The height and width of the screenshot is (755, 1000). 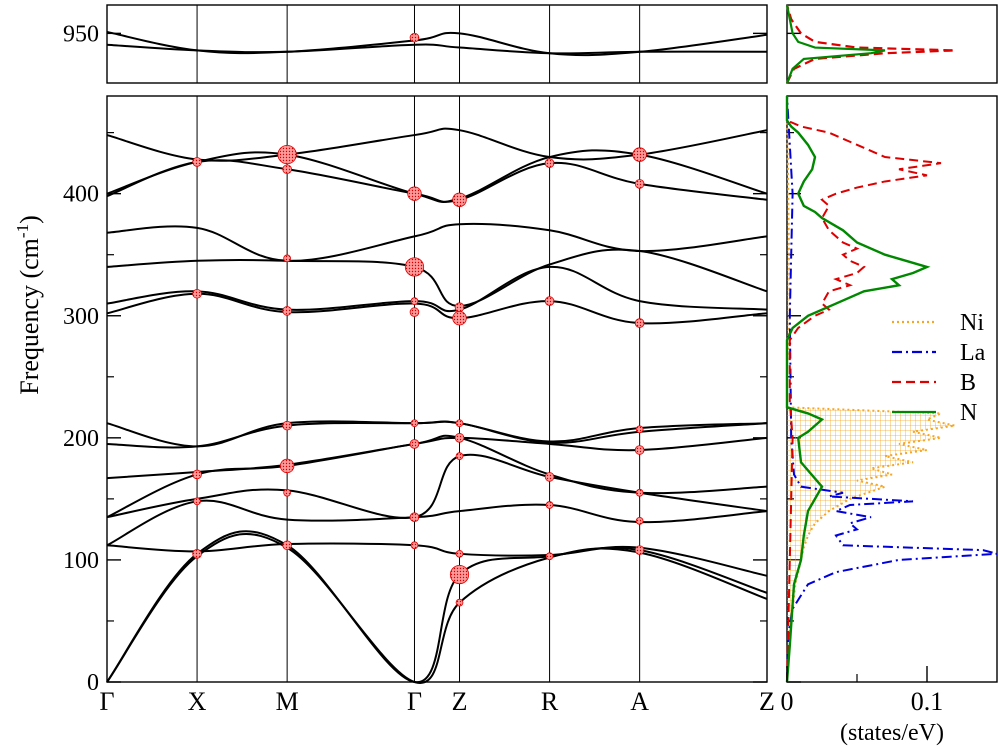 What do you see at coordinates (972, 323) in the screenshot?
I see `legend-label-ni: Ni` at bounding box center [972, 323].